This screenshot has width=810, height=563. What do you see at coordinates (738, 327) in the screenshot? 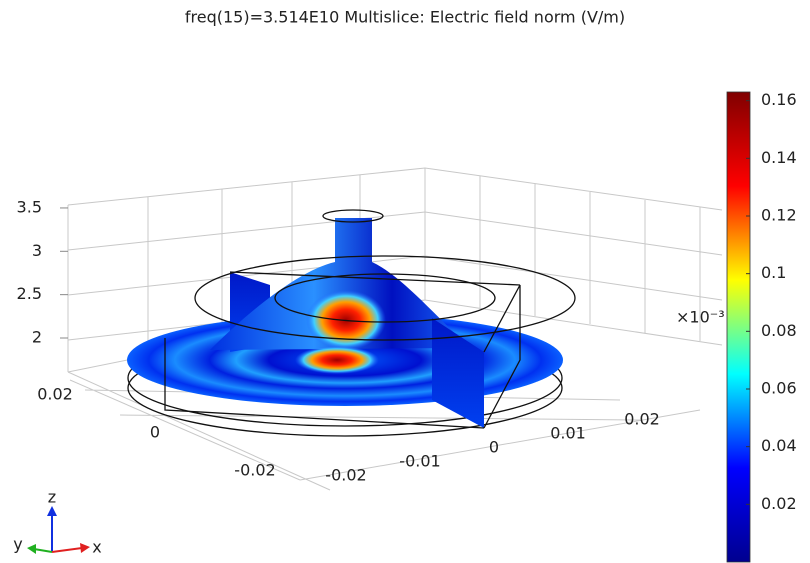
I see `colorbar-scale` at bounding box center [738, 327].